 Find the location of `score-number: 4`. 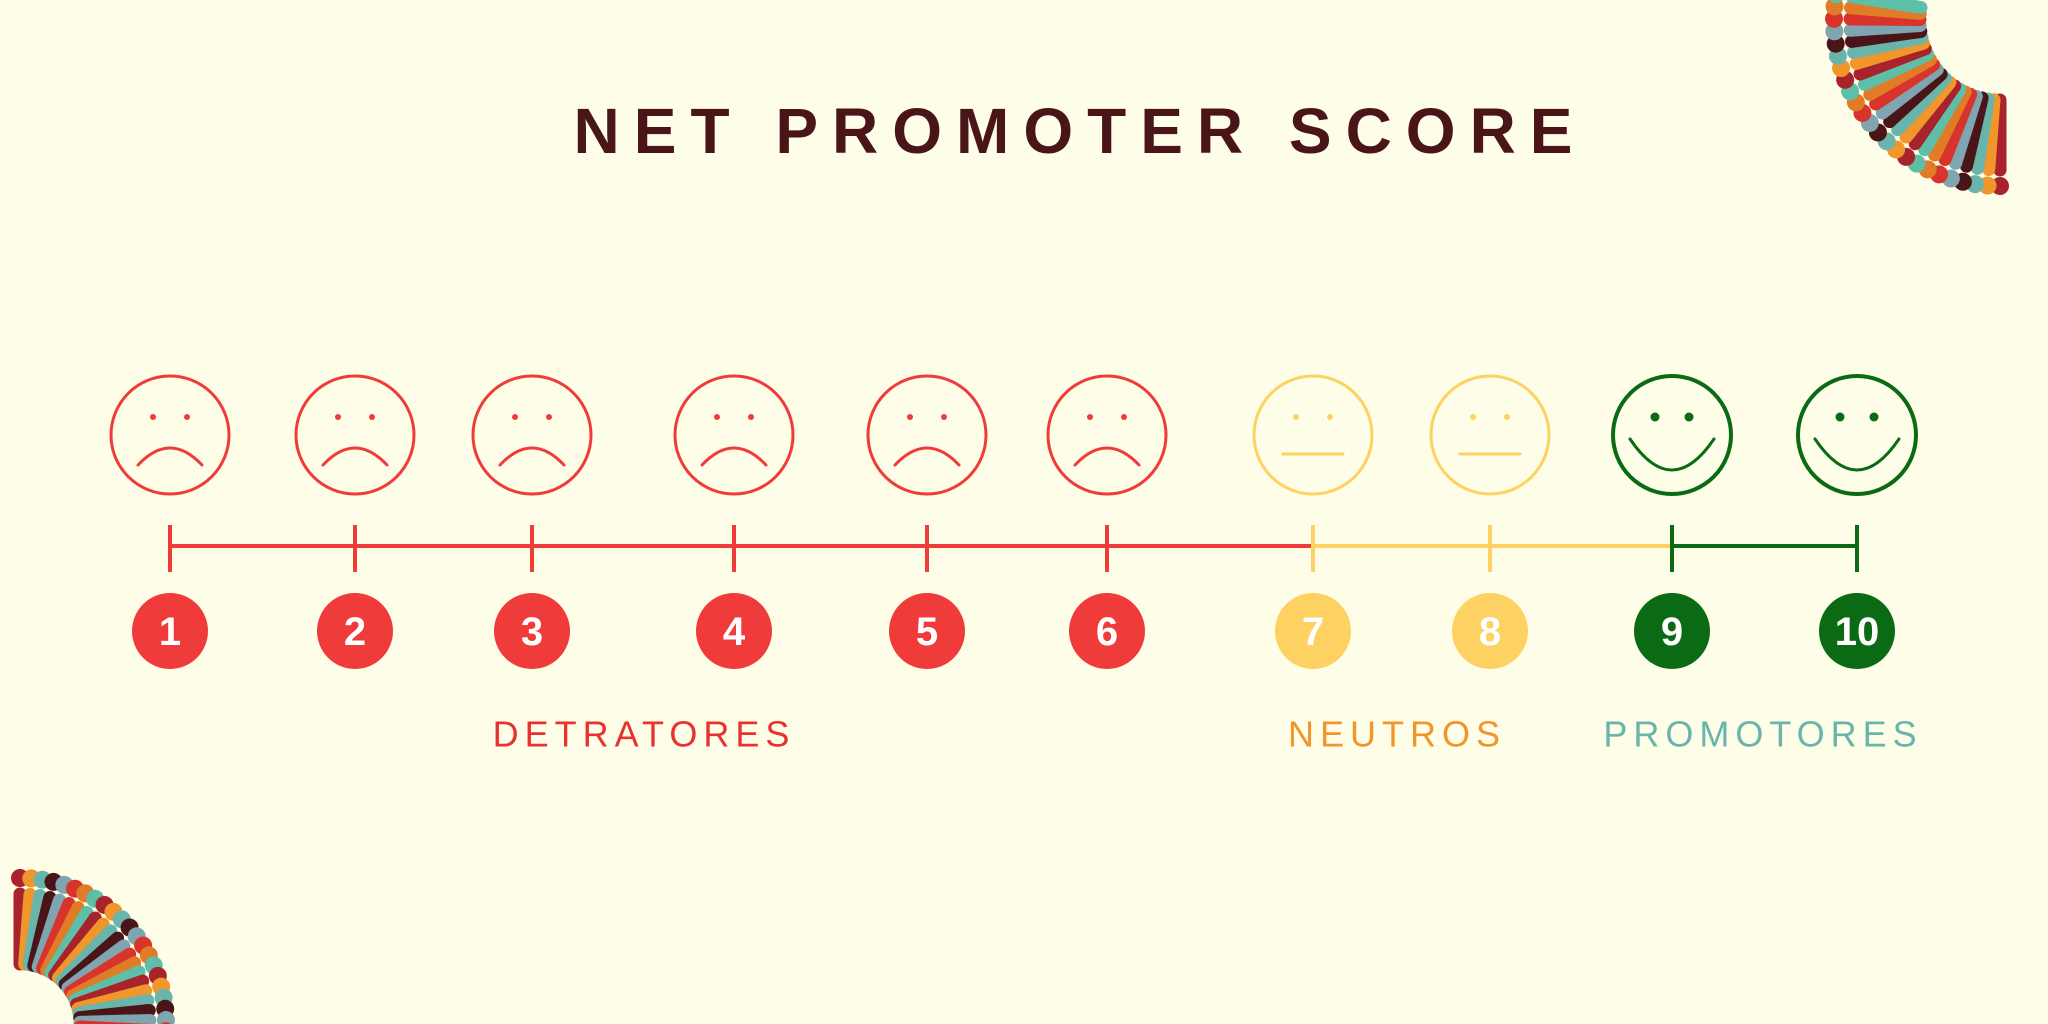

score-number: 4 is located at coordinates (734, 632).